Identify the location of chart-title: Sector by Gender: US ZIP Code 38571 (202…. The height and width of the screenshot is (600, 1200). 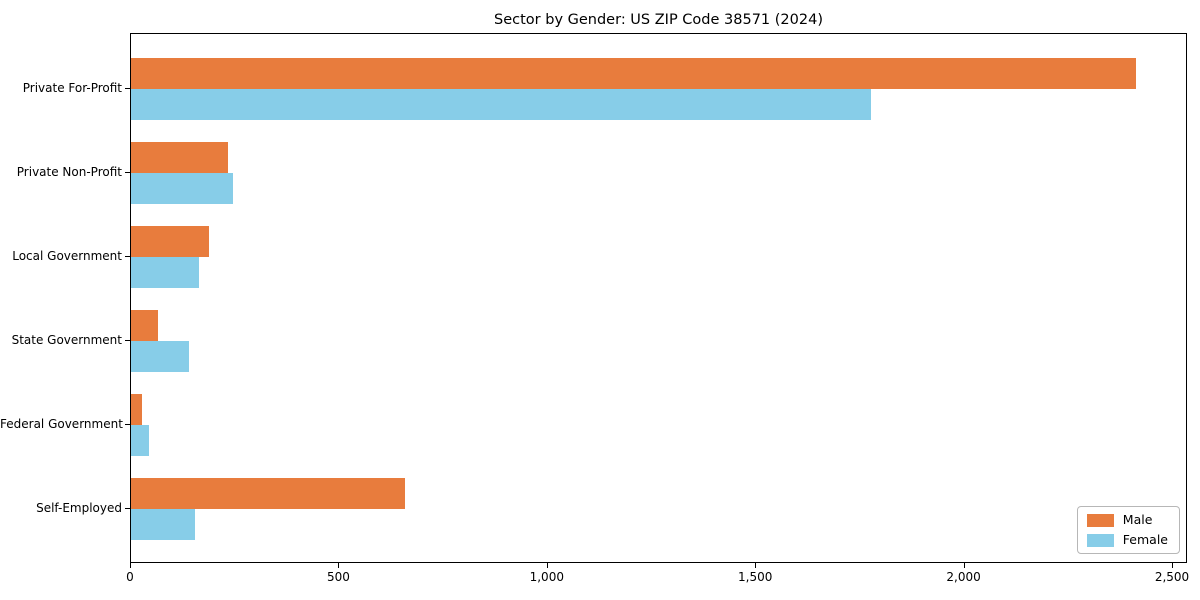
(658, 20).